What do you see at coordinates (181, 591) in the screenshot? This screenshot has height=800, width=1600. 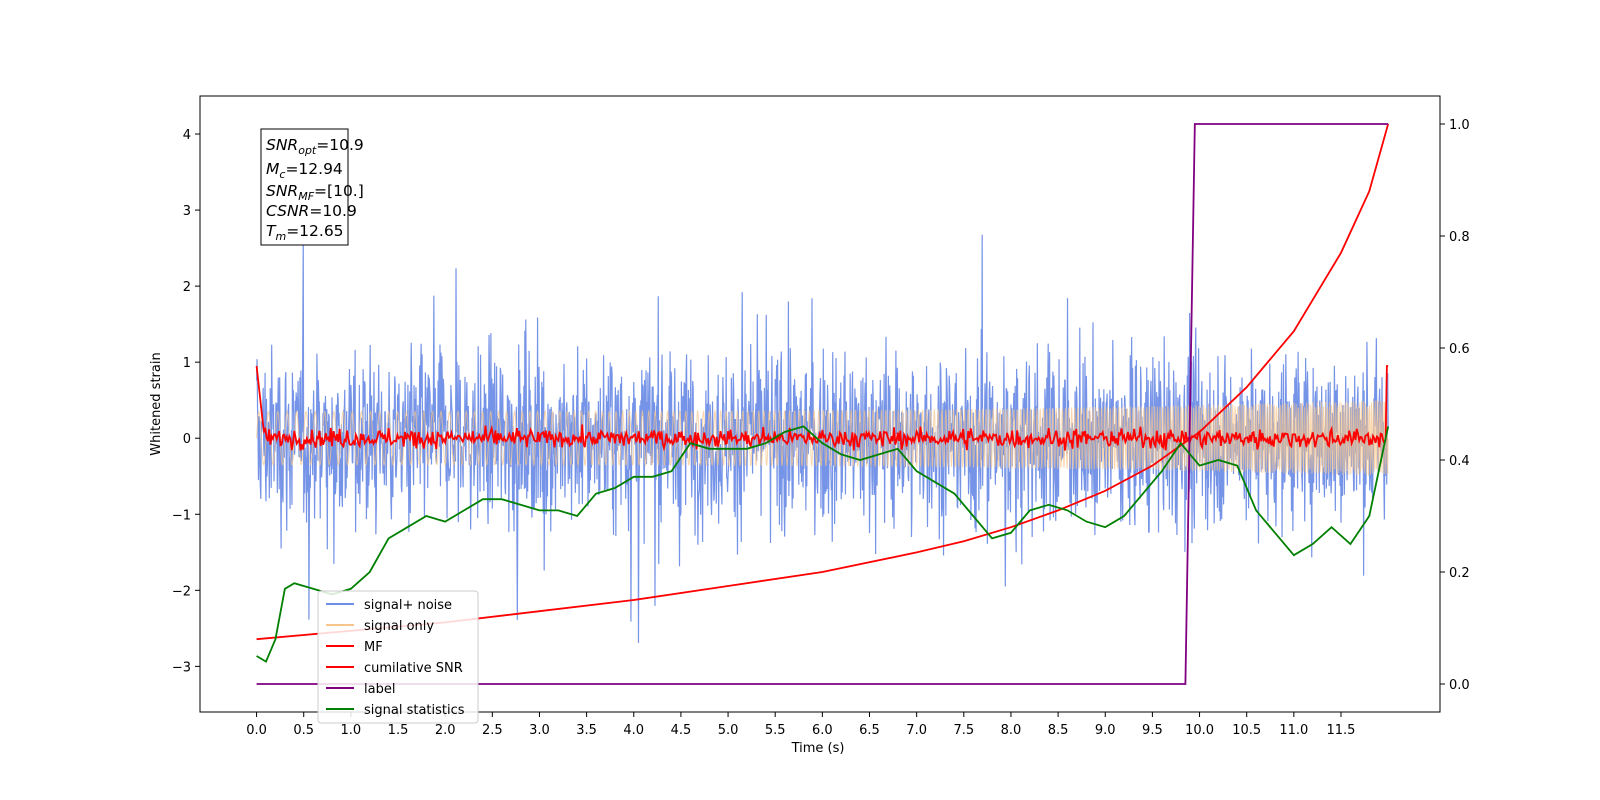 I see `y-tick-label-left: −2` at bounding box center [181, 591].